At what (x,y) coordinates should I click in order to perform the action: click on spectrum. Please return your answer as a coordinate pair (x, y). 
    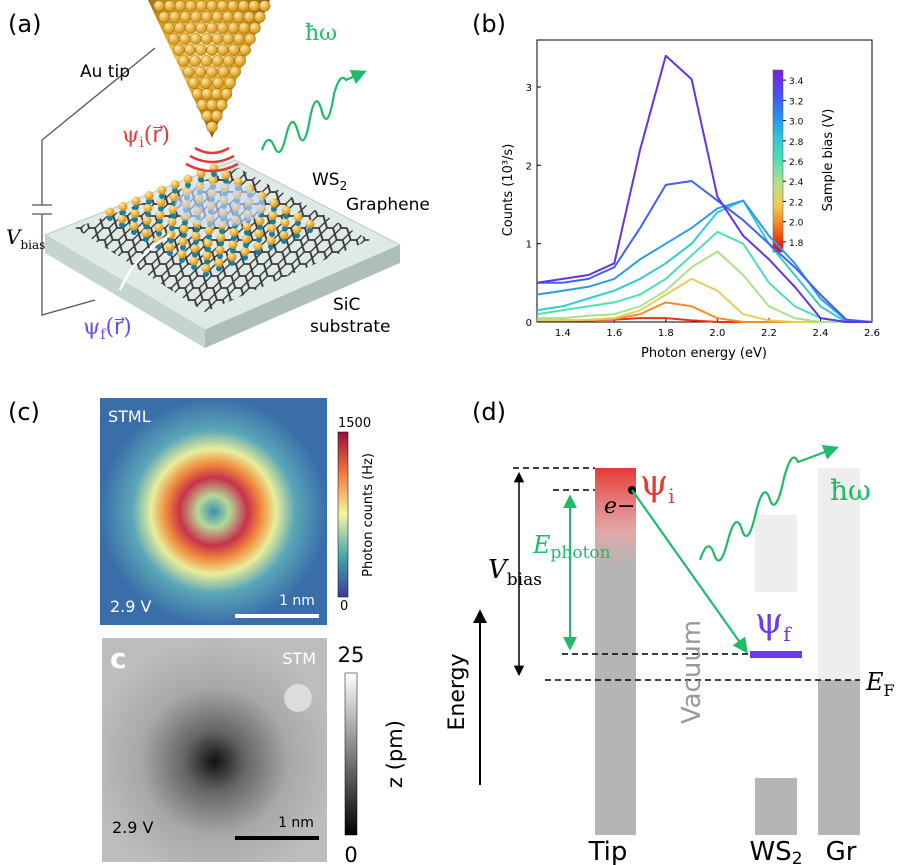
    Looking at the image, I should click on (704, 276).